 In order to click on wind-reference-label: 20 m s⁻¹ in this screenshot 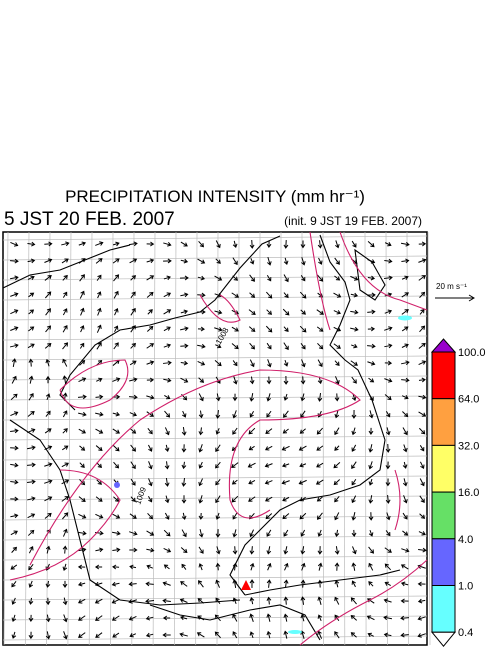, I will do `click(451, 286)`.